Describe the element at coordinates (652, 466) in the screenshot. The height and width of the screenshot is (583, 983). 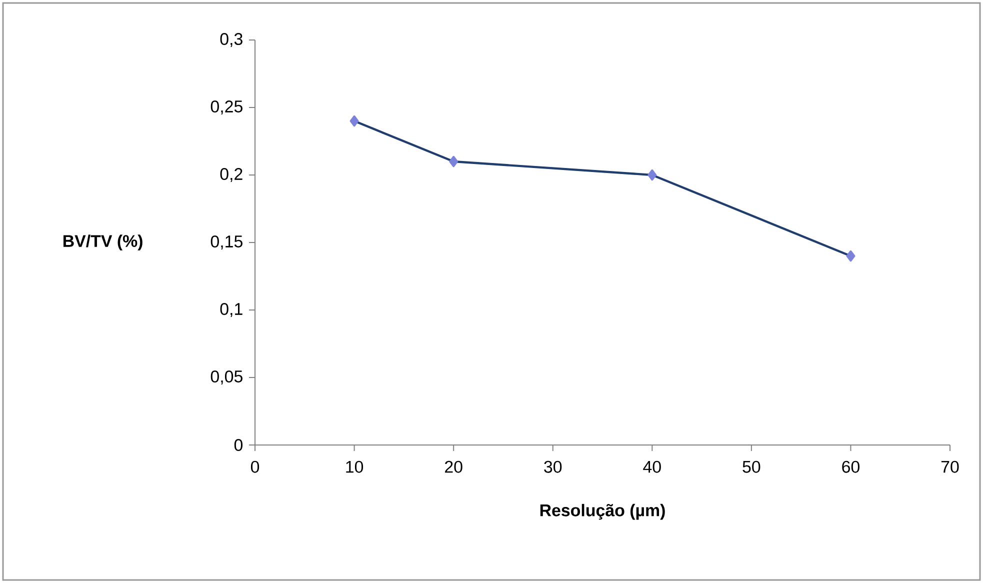
I see `x-tick-label: 40` at that location.